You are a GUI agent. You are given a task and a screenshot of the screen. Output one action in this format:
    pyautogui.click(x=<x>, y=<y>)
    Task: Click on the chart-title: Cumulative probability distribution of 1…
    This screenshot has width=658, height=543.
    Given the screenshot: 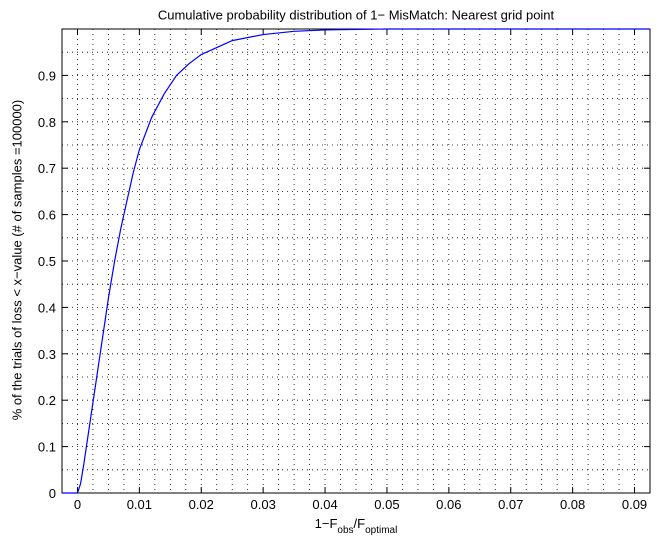 What is the action you would take?
    pyautogui.click(x=356, y=14)
    